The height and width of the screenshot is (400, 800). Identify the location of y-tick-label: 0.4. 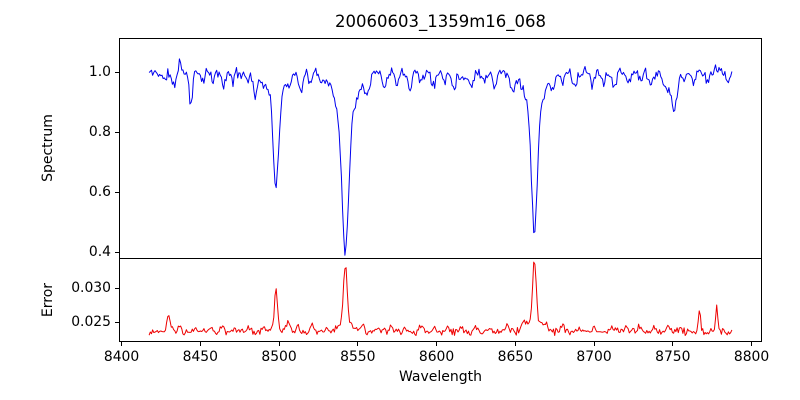
(99, 252).